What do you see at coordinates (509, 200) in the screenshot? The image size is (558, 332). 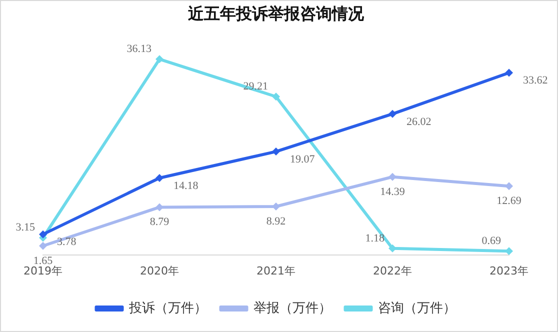 I see `data-label: 12.69` at bounding box center [509, 200].